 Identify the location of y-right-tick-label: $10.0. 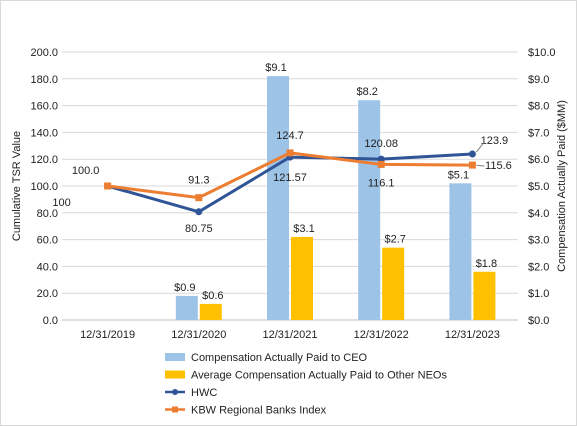
(542, 53).